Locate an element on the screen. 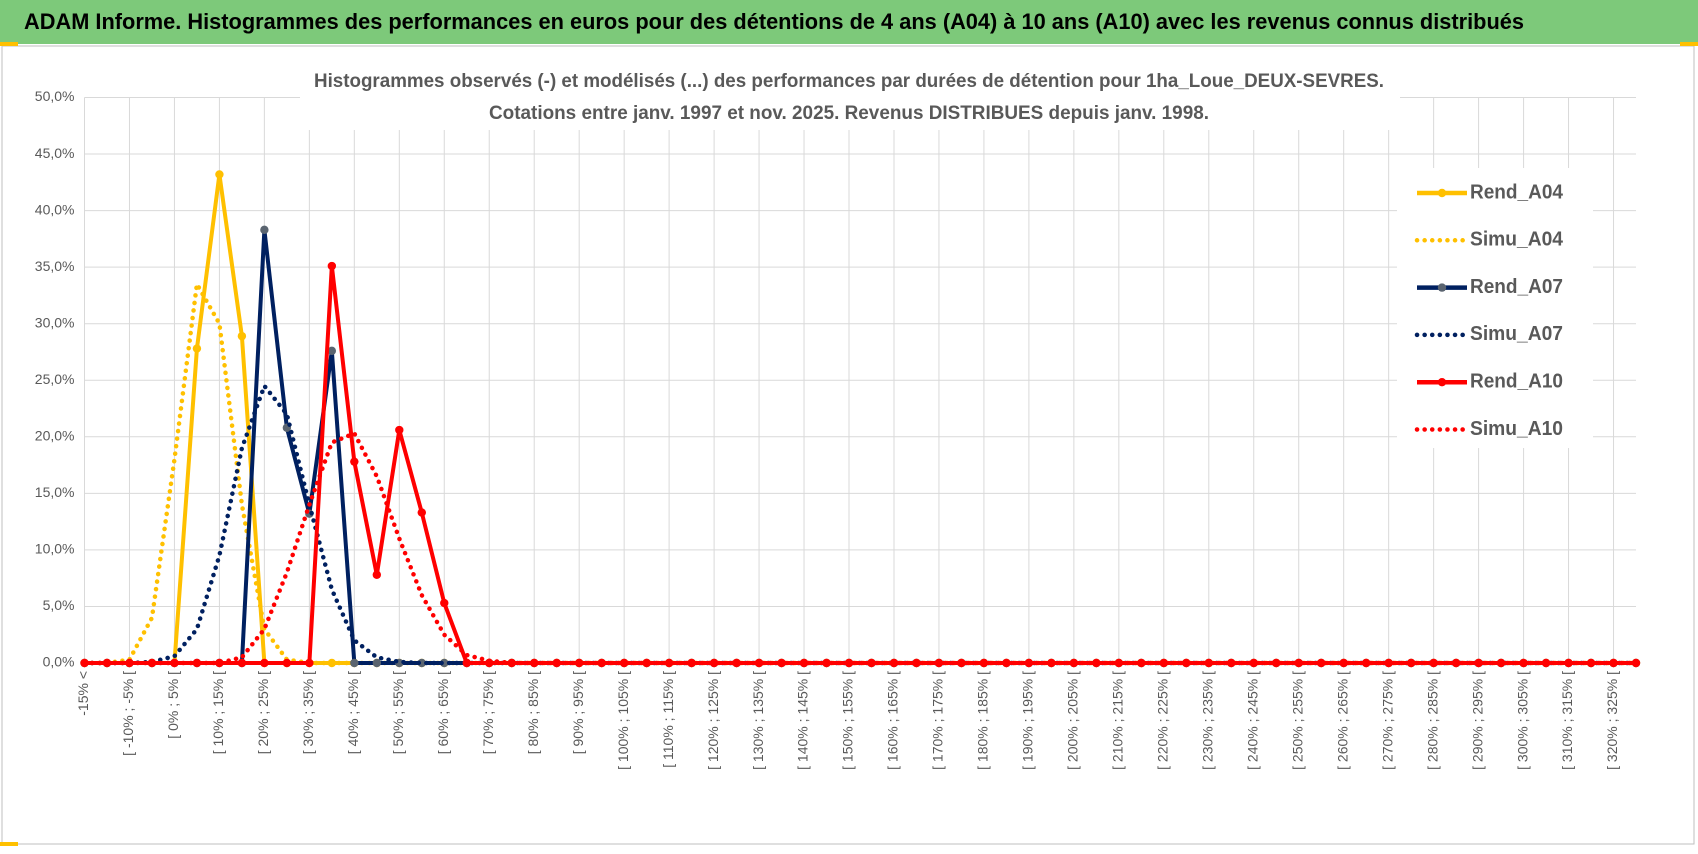 This screenshot has width=1698, height=854. x-tick-label: [ 160% ; 165% [ is located at coordinates (893, 720).